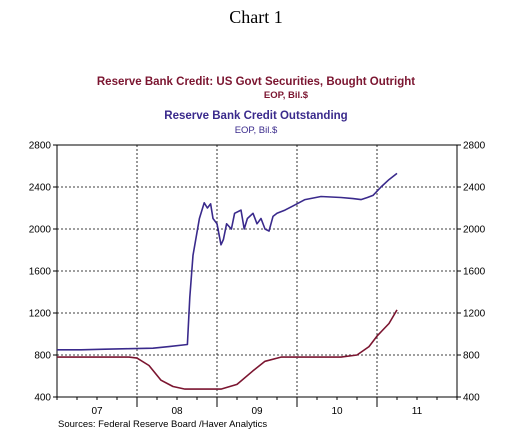 The image size is (512, 433). Describe the element at coordinates (40, 146) in the screenshot. I see `y-tick-label-left: 2800` at that location.